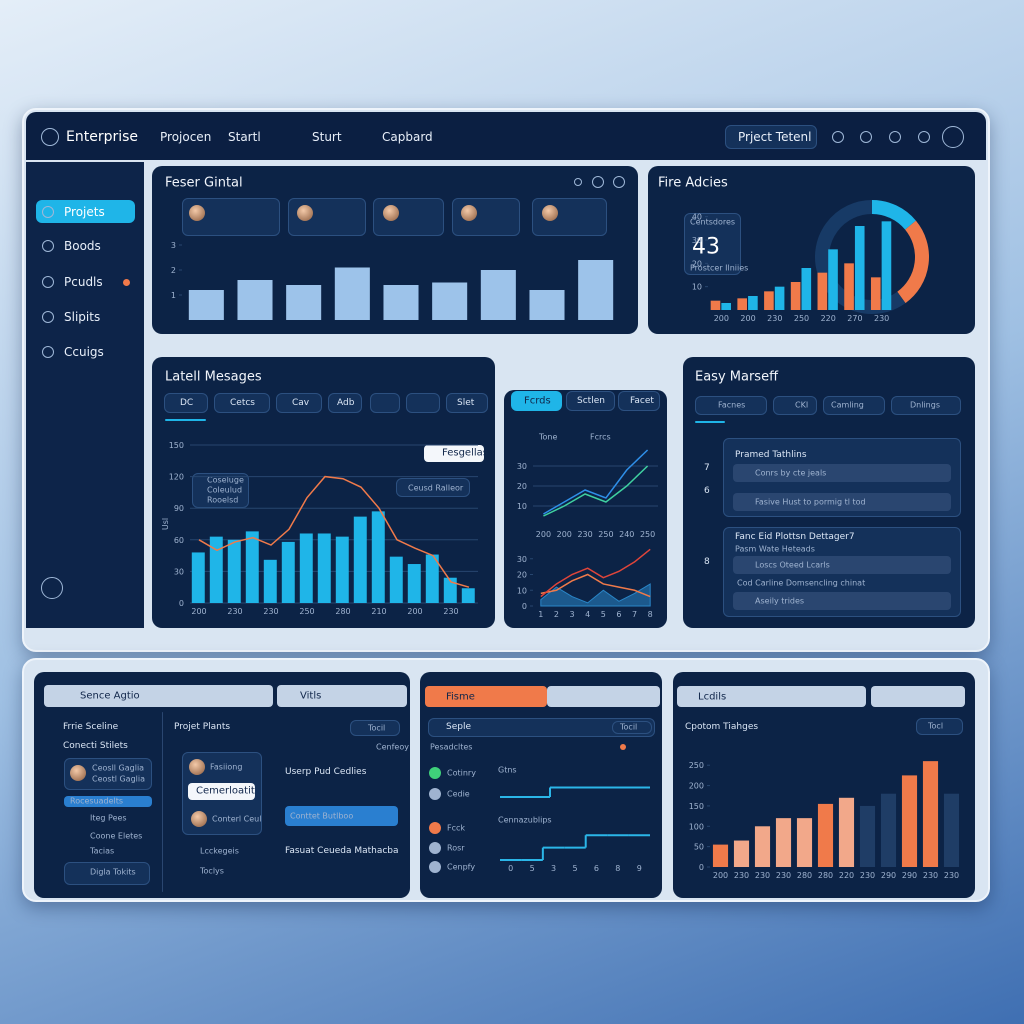 The image size is (1024, 1024). What do you see at coordinates (179, 540) in the screenshot?
I see `y-tick-label: 60` at bounding box center [179, 540].